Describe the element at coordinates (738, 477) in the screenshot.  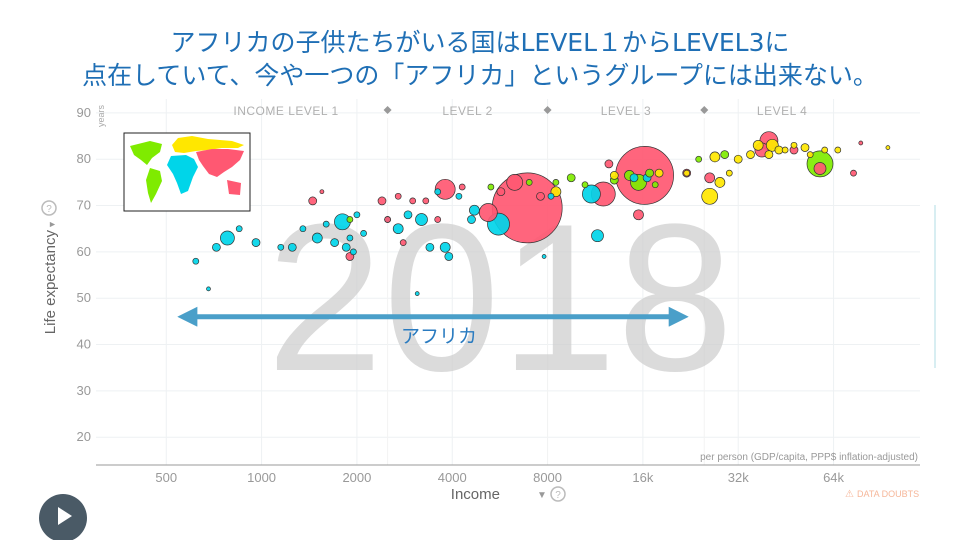
I see `x-tick-label: 32k` at that location.